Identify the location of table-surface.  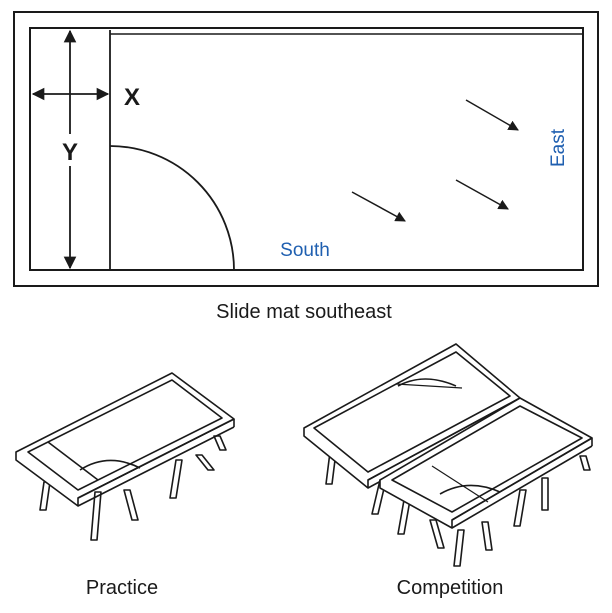
(125, 435).